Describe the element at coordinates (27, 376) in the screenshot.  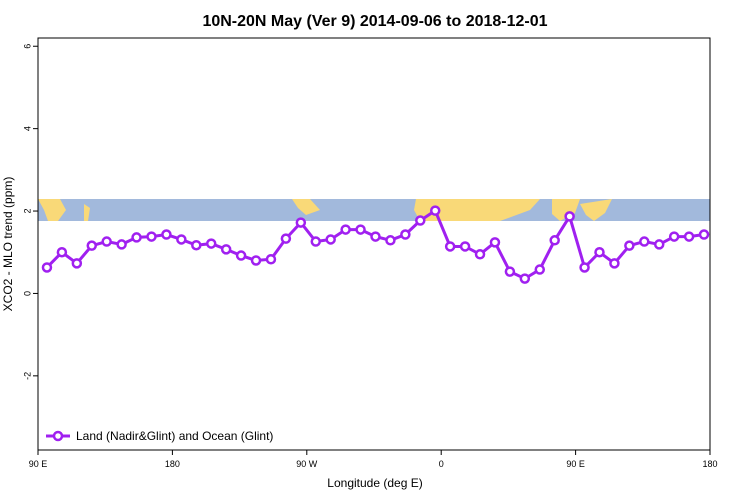
I see `y-tick-label: -2` at that location.